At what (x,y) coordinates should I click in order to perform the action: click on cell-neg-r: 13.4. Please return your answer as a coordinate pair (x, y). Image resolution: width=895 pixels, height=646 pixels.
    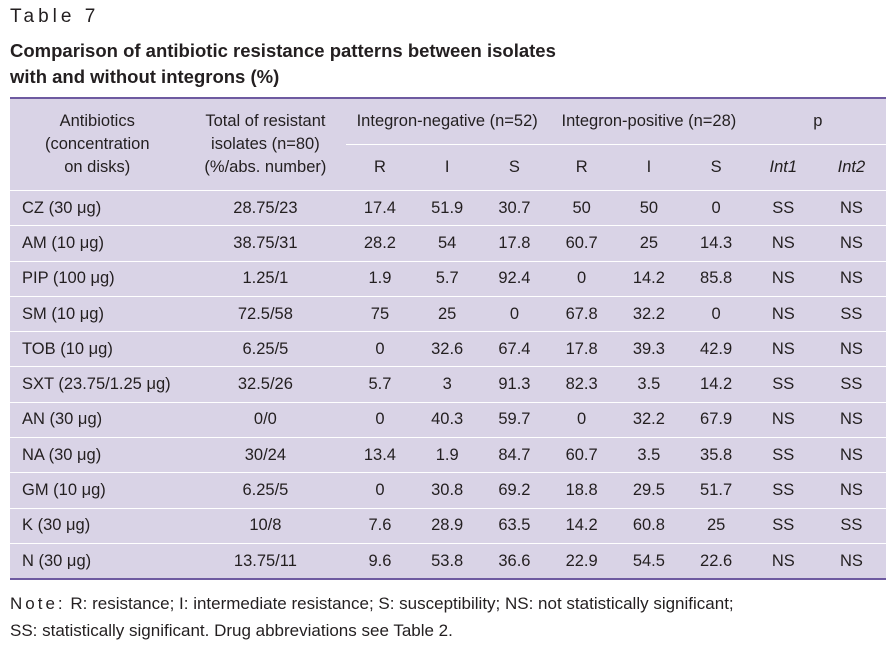
    Looking at the image, I should click on (380, 455).